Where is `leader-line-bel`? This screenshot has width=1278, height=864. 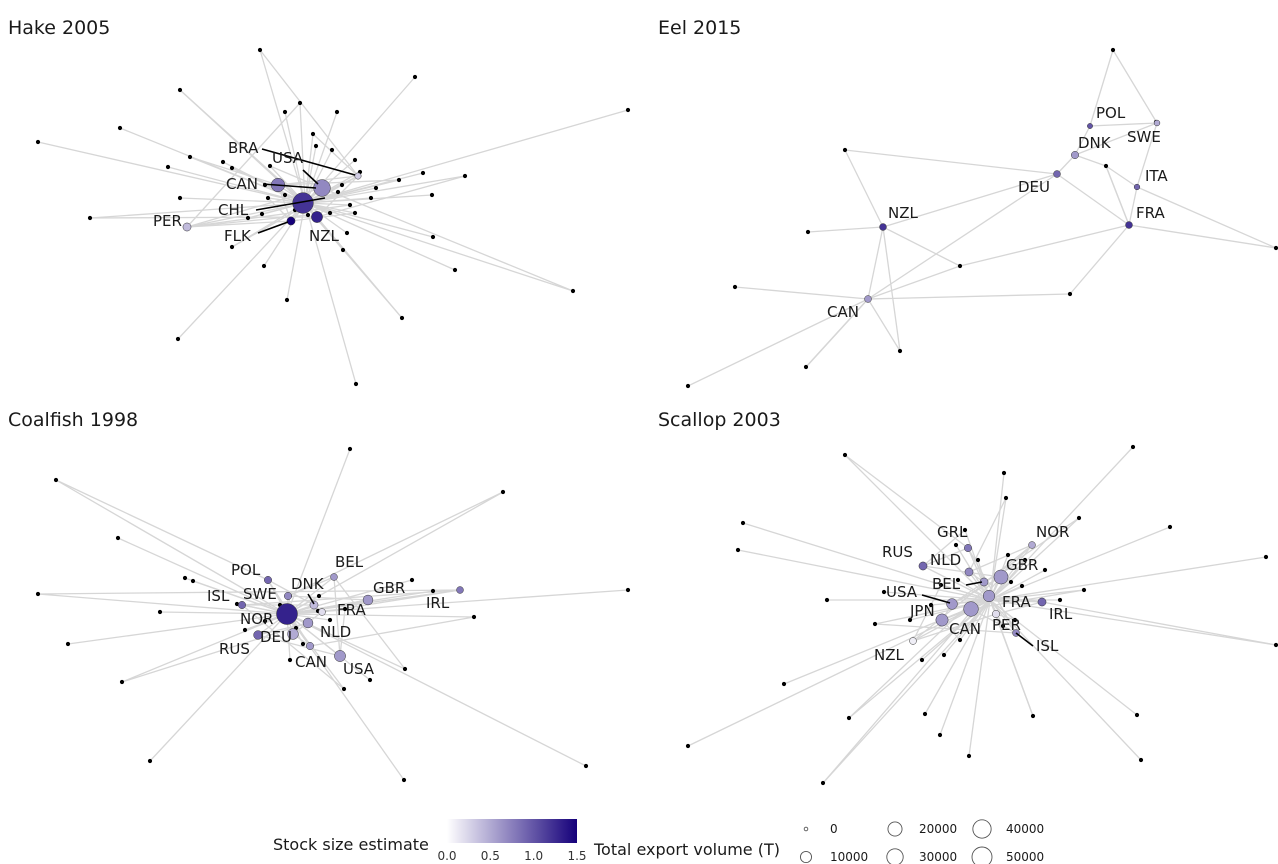 leader-line-bel is located at coordinates (974, 583).